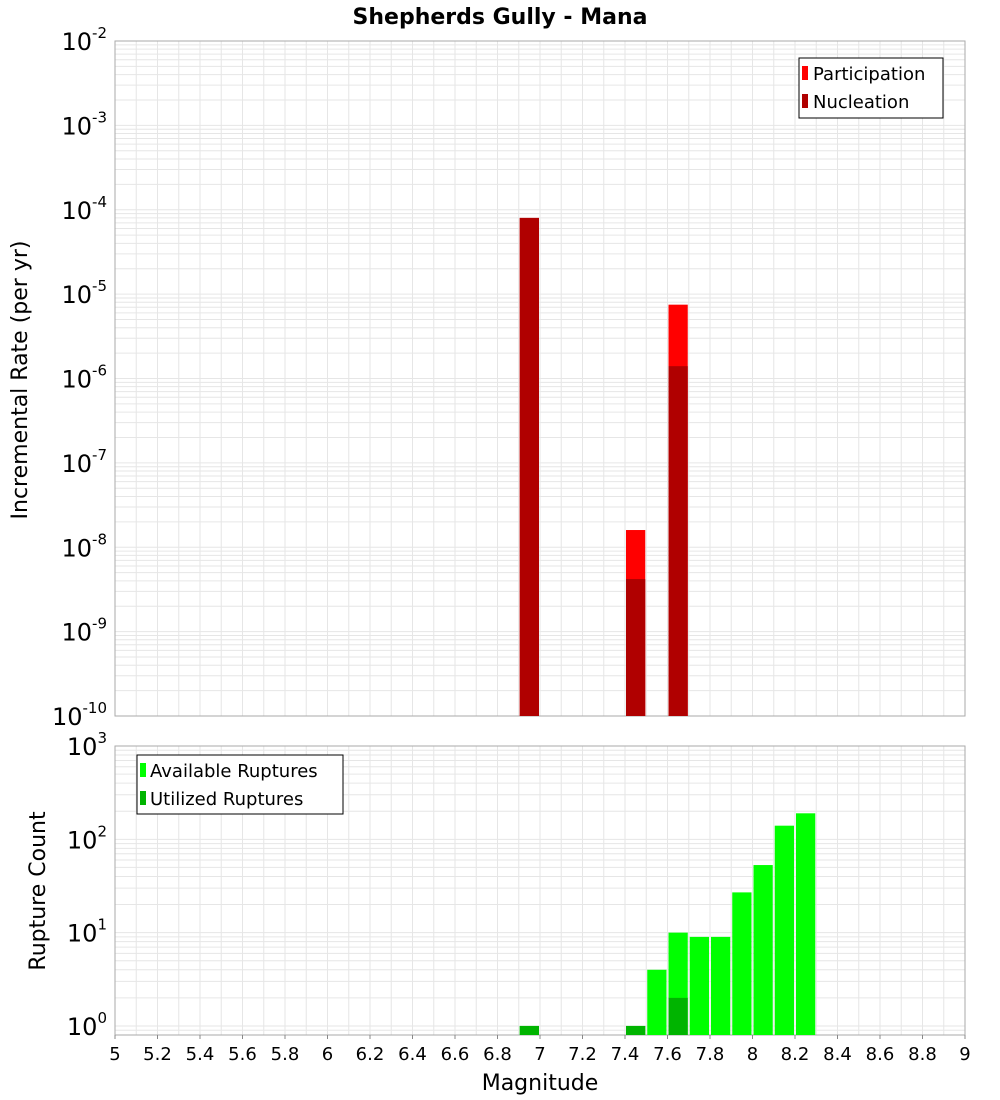 This screenshot has width=1000, height=1100. I want to click on top-legend: Participation Nucleation, so click(871, 88).